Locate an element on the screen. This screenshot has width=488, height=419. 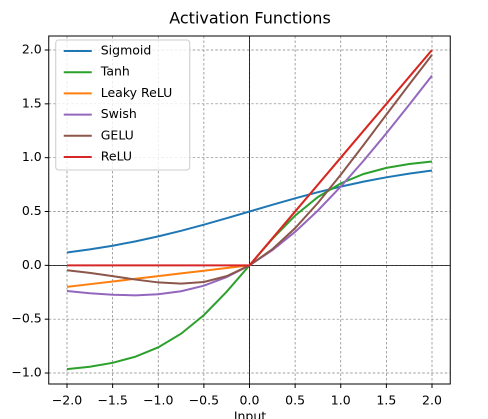
y-tick-label: 0.0 is located at coordinates (32, 264).